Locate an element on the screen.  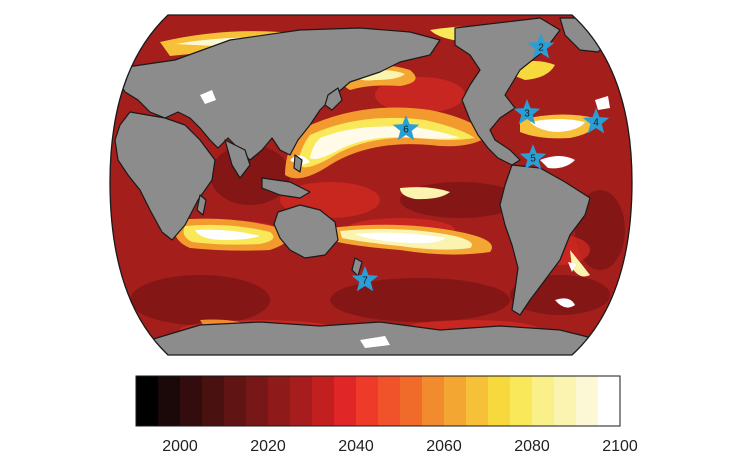
station-marker-label: 3 is located at coordinates (527, 114).